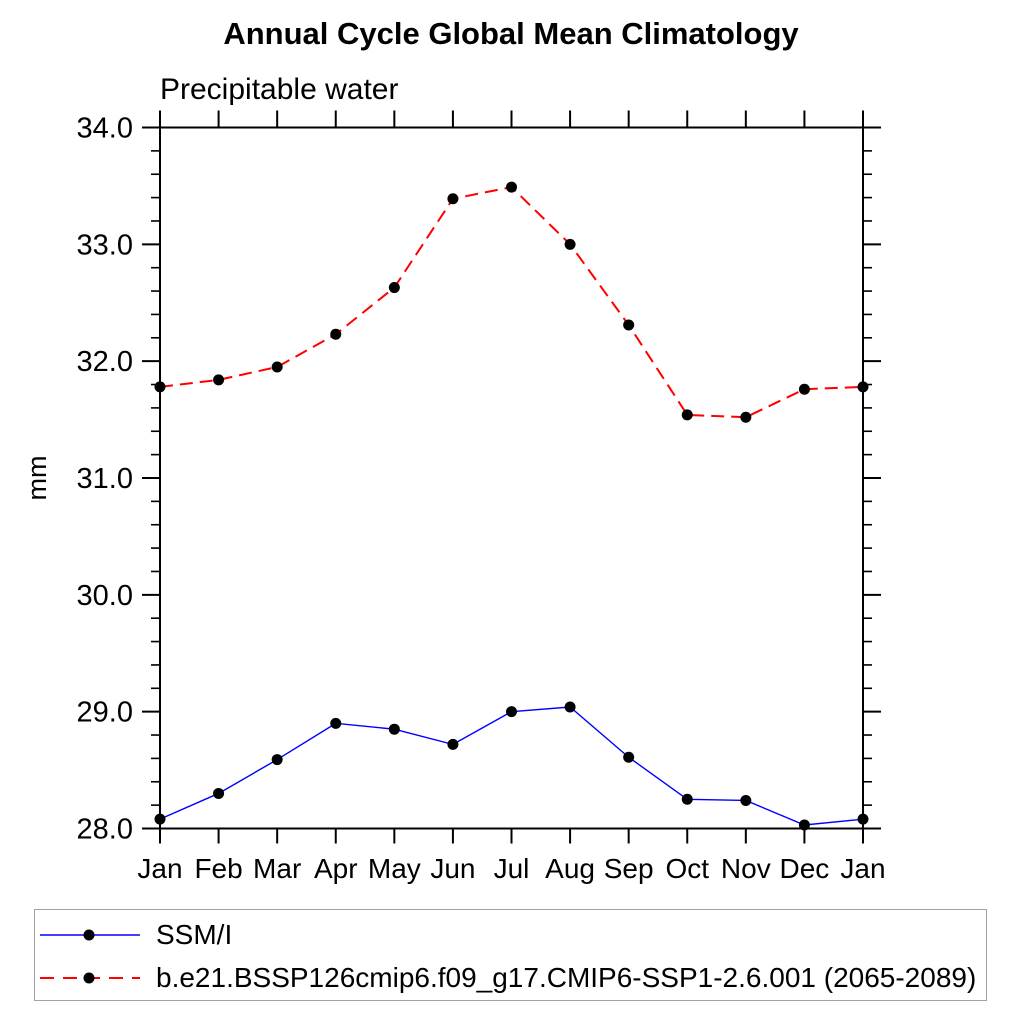 This screenshot has height=1024, width=1024. Describe the element at coordinates (218, 868) in the screenshot. I see `x-tick-label: Feb` at that location.